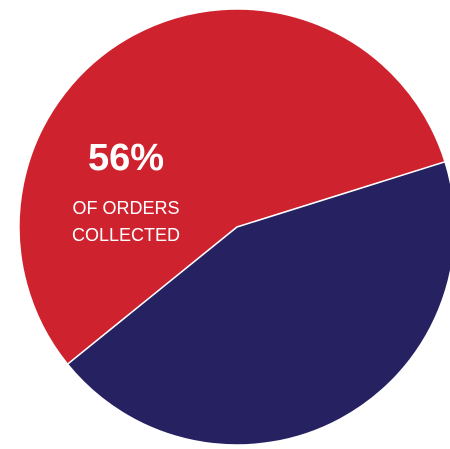 The height and width of the screenshot is (449, 450). What do you see at coordinates (125, 208) in the screenshot?
I see `slice-caption-line-1: OF ORDERS` at bounding box center [125, 208].